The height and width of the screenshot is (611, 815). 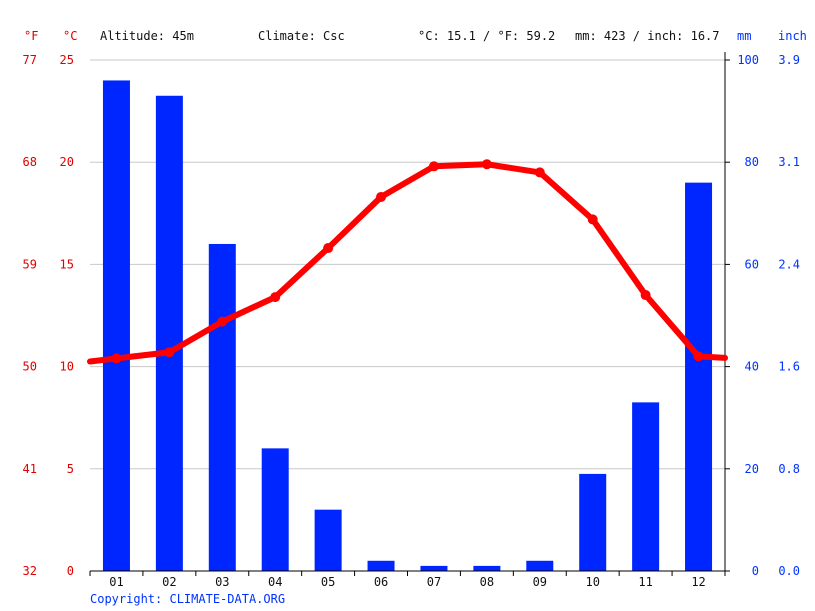 What do you see at coordinates (645, 582) in the screenshot?
I see `month-tick-label: 11` at bounding box center [645, 582].